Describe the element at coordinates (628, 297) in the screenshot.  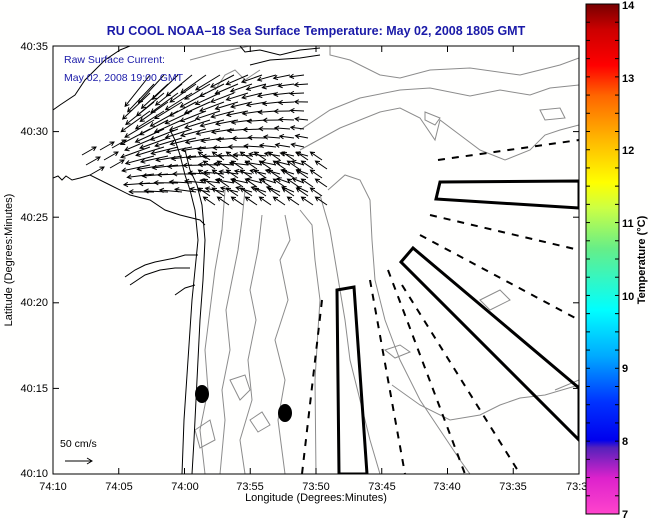
I see `colorbar-tick-label: 10` at that location.